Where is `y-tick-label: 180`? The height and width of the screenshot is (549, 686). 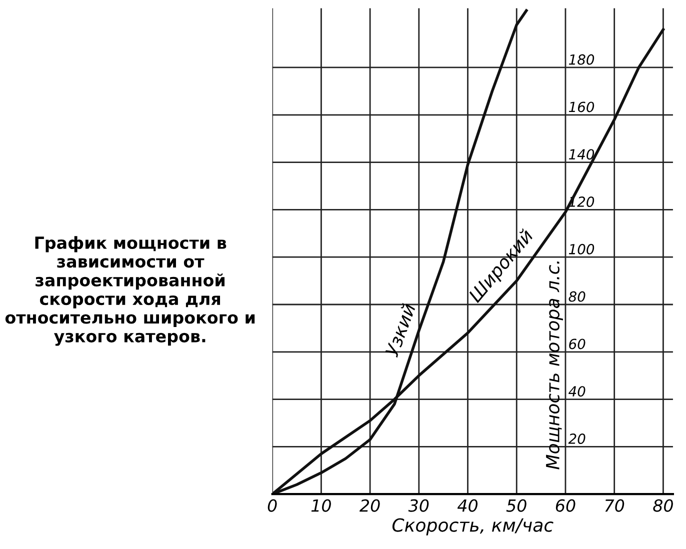
y-tick-label: 180 is located at coordinates (581, 59).